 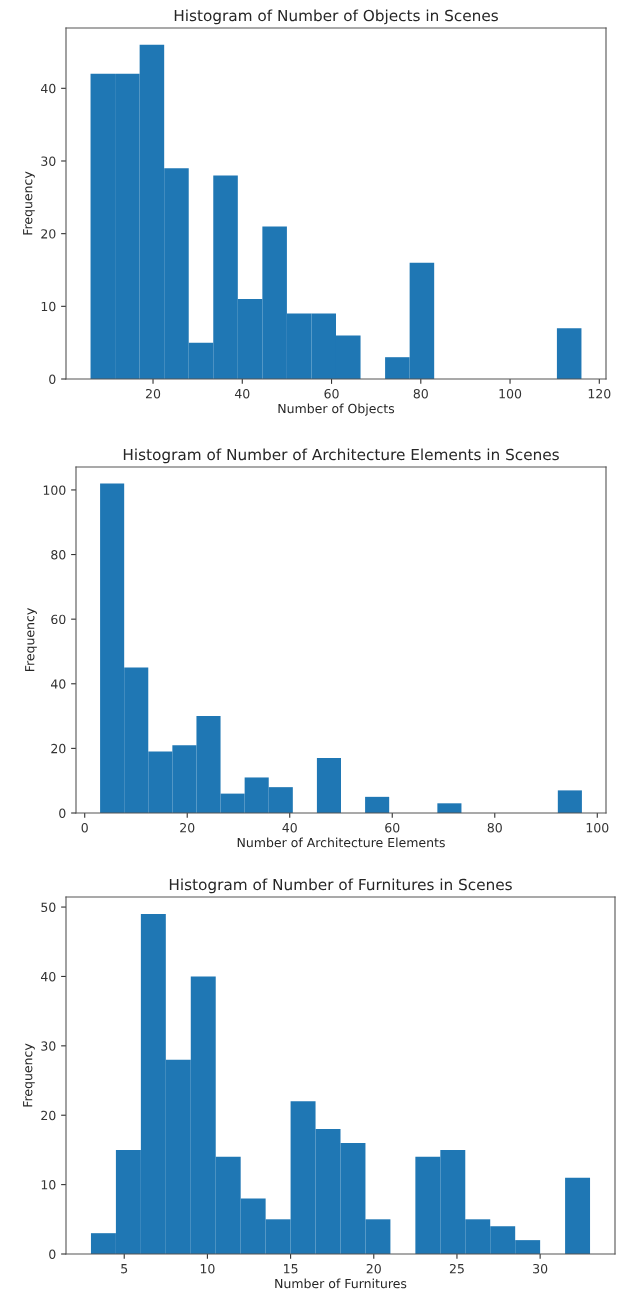 I want to click on x-axis-title: Number of Objects, so click(x=336, y=409).